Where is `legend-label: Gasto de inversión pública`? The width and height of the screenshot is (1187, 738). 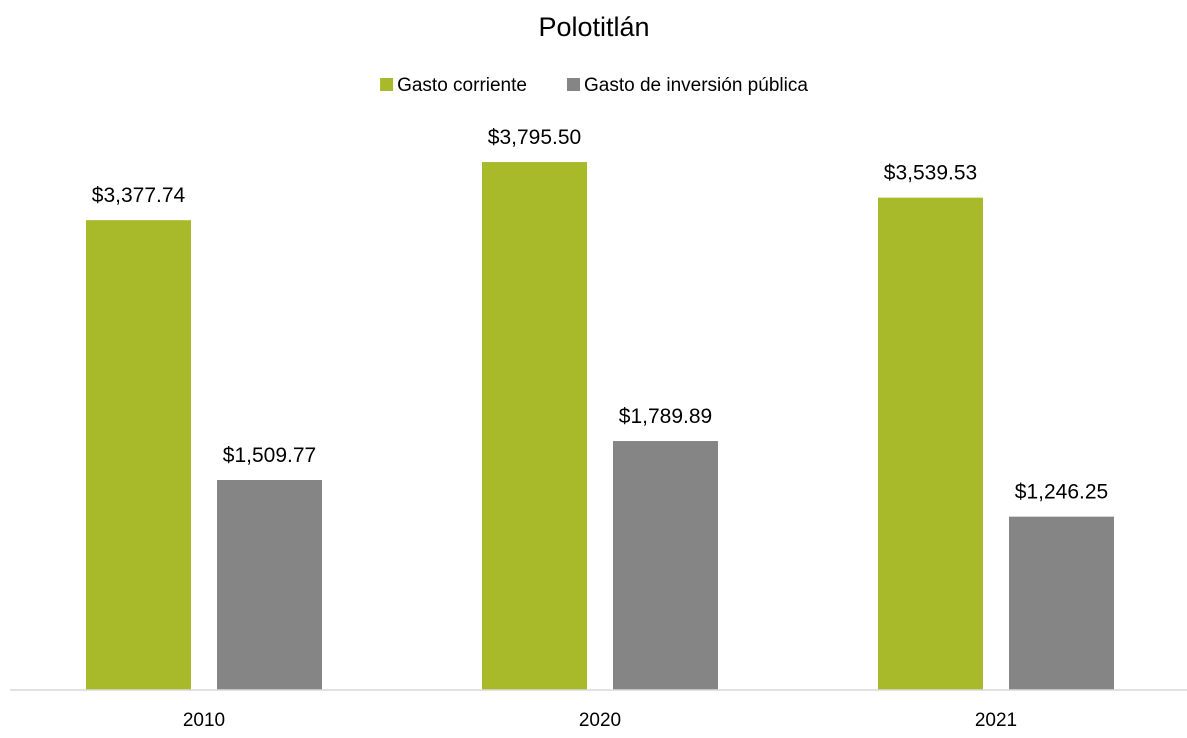 legend-label: Gasto de inversión pública is located at coordinates (696, 85).